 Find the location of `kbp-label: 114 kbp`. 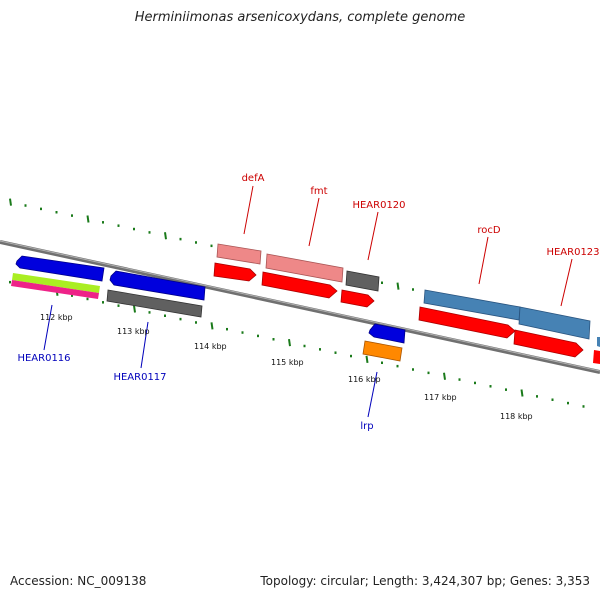

kbp-label: 114 kbp is located at coordinates (210, 346).